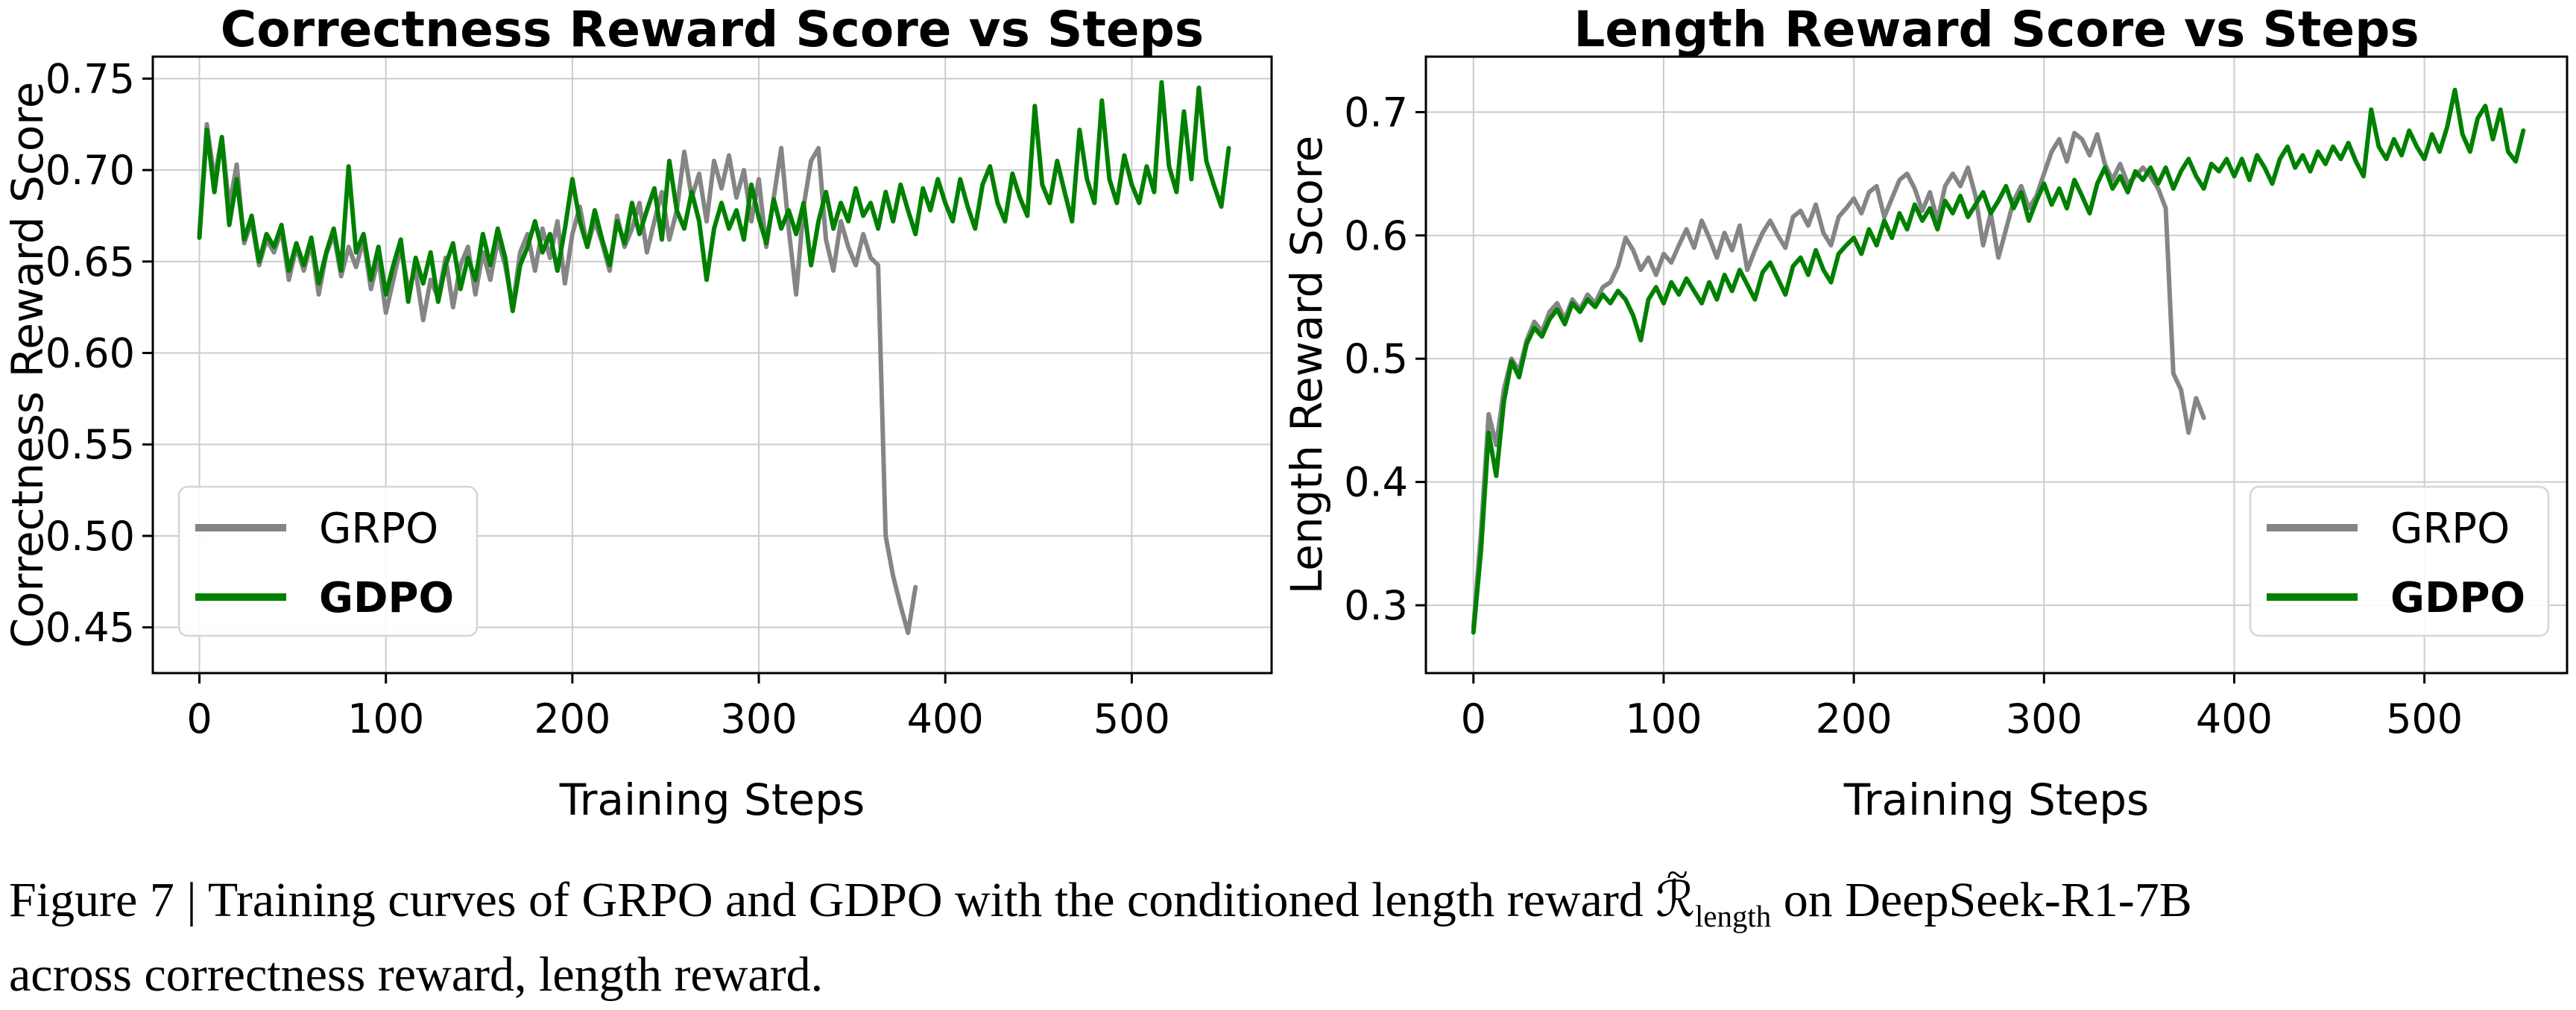  I want to click on y-tick-label: 0.5, so click(1376, 358).